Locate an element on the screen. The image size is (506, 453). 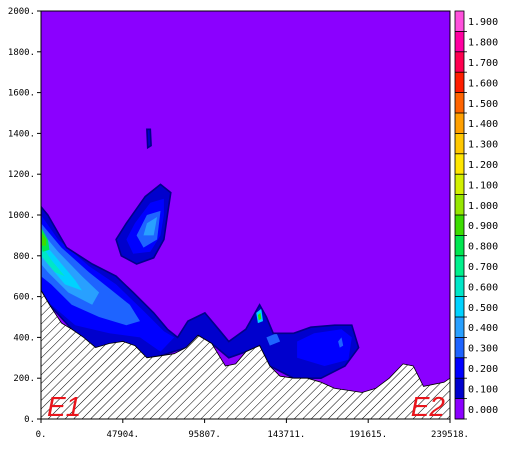
y-tick-label: 800. is located at coordinates (24, 257).